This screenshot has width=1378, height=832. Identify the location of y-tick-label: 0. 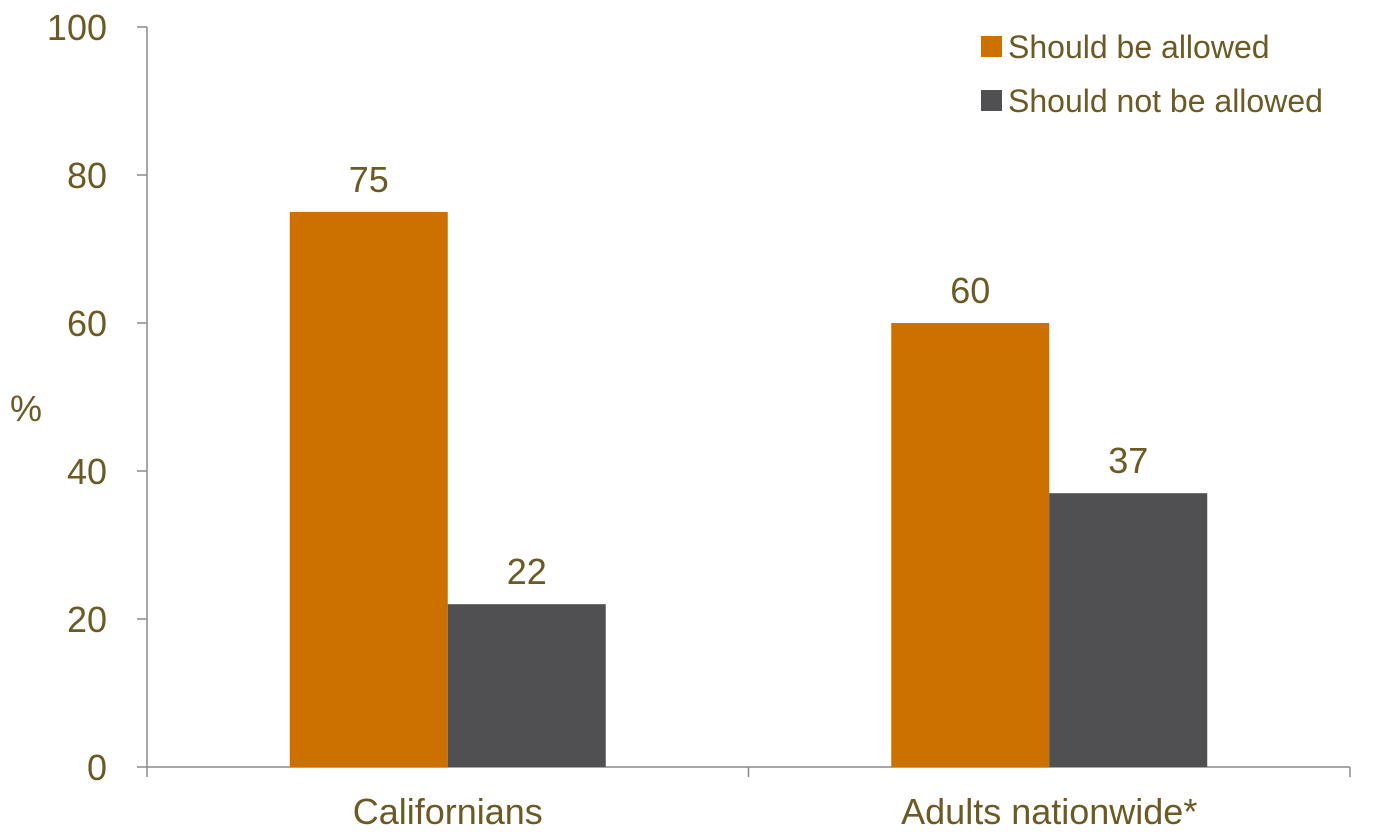
(97, 767).